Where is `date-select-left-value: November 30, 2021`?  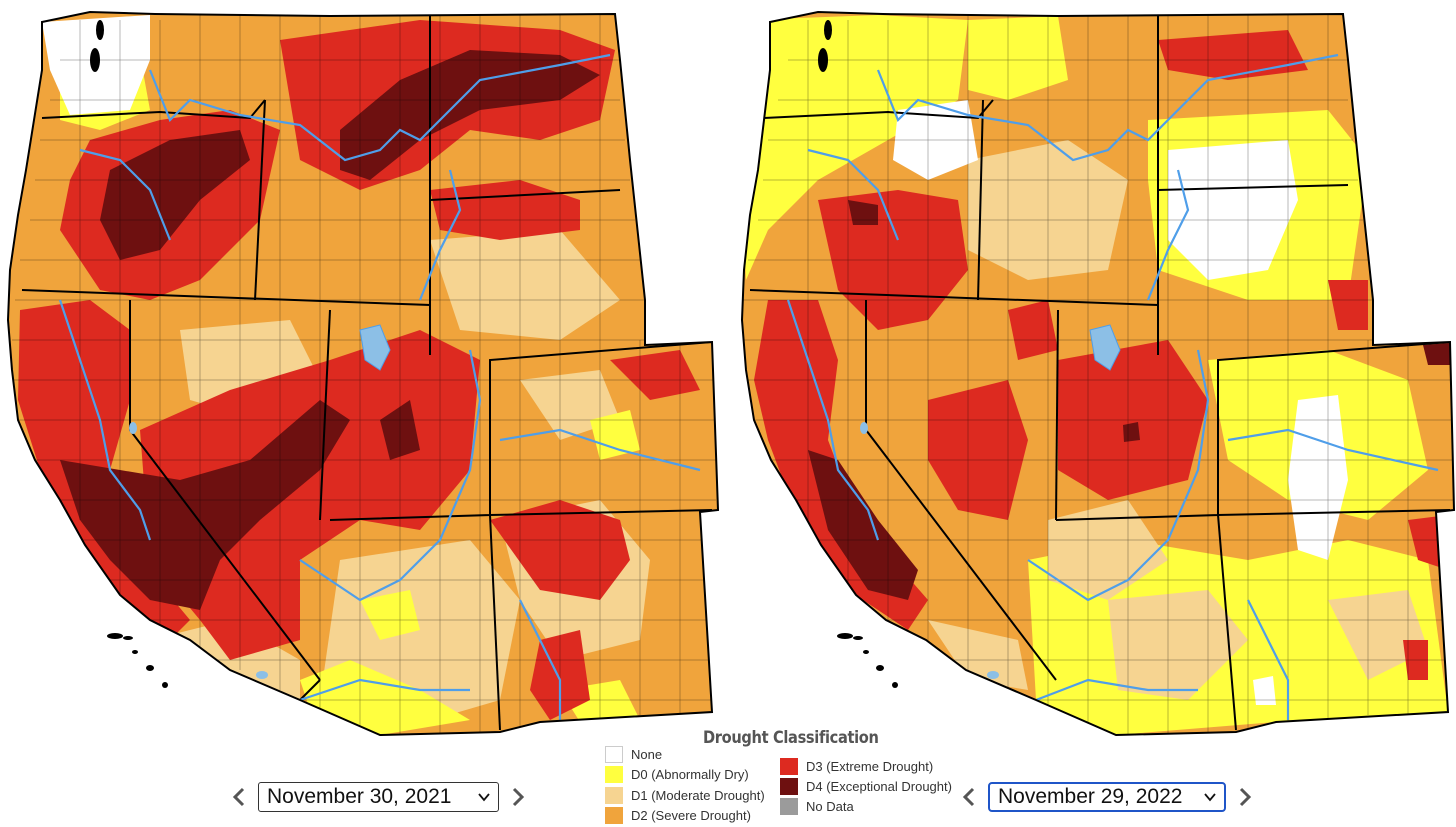
date-select-left-value: November 30, 2021 is located at coordinates (359, 796).